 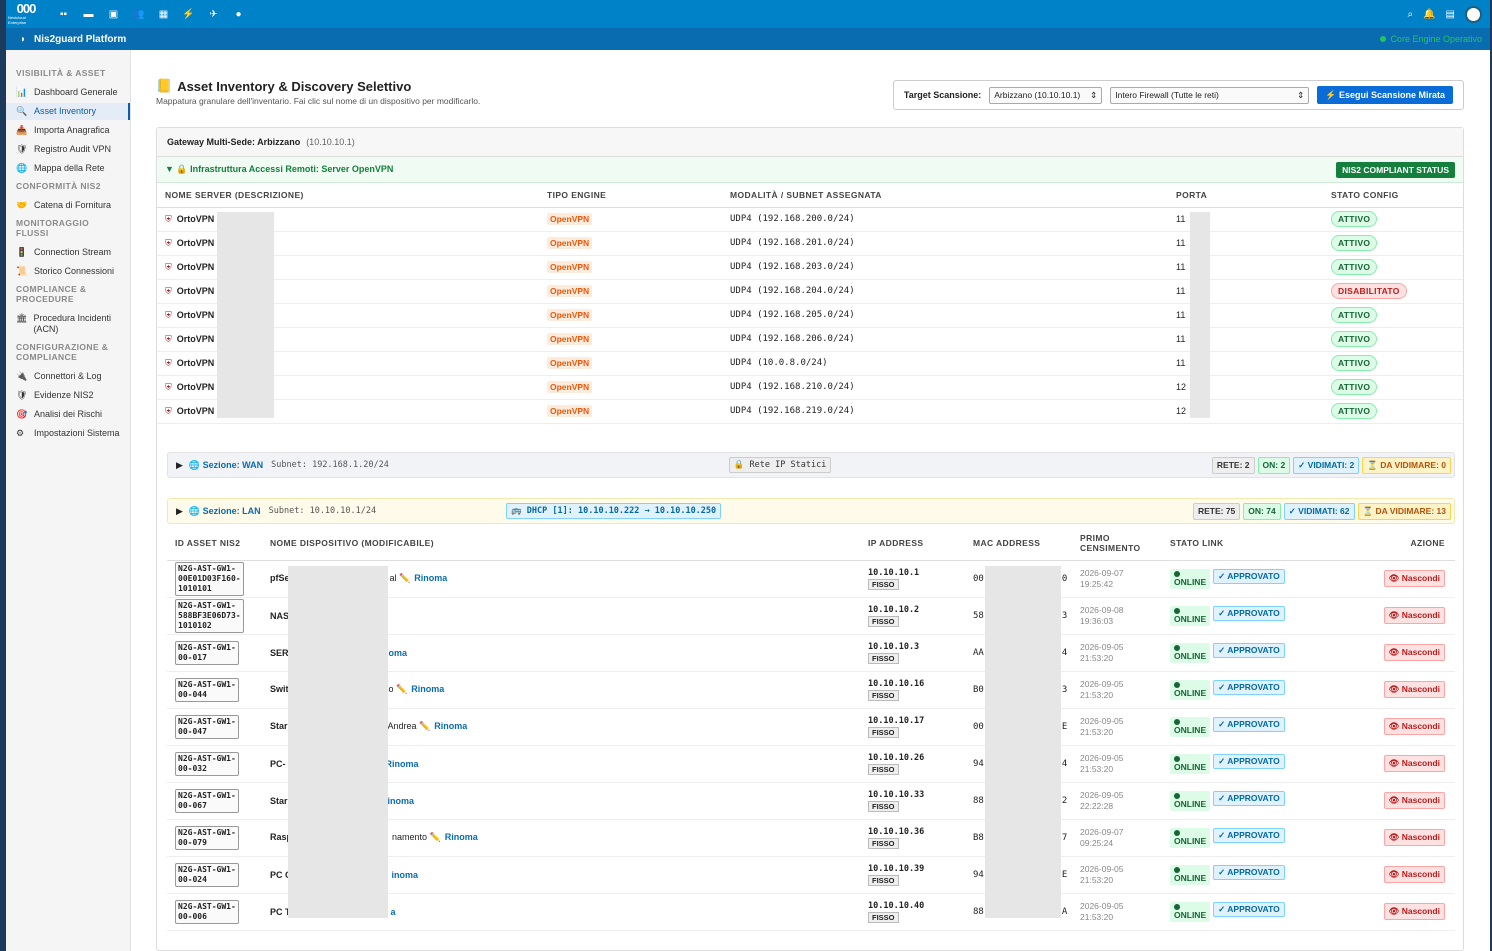 I want to click on dashboard-icon: ▪▪, so click(x=63, y=14).